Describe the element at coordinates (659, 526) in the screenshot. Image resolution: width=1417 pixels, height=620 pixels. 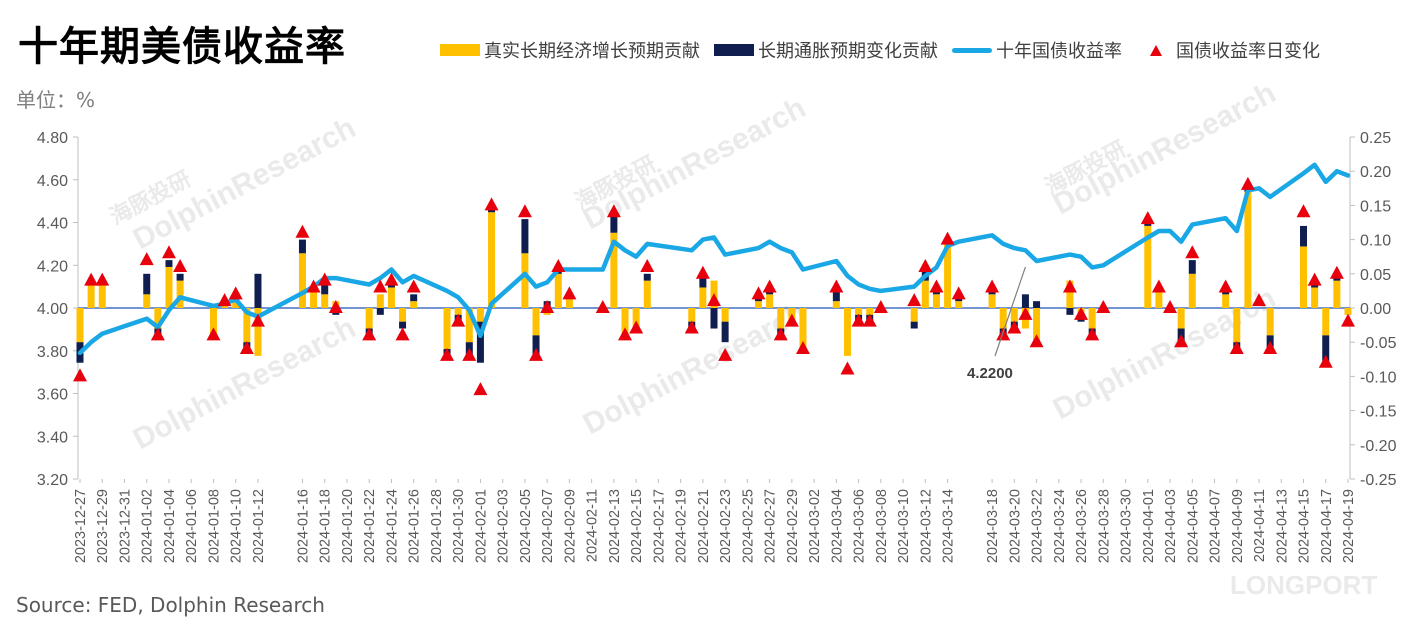
I see `x-tick-label: 2024-02-17` at that location.